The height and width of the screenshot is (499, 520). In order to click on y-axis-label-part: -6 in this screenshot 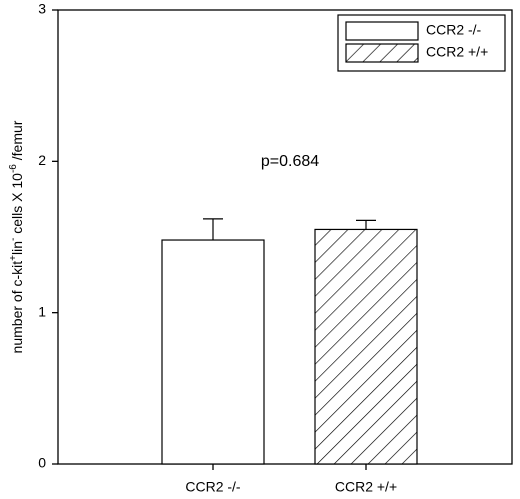, I will do `click(13, 168)`.